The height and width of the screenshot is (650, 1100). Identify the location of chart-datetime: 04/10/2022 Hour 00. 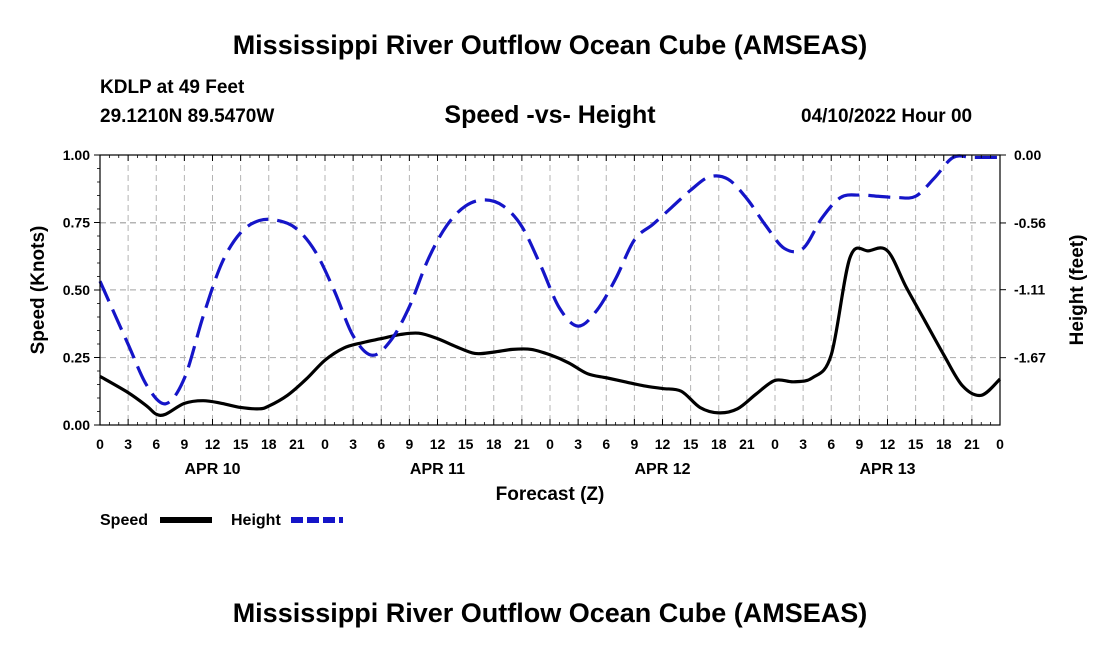
(887, 116).